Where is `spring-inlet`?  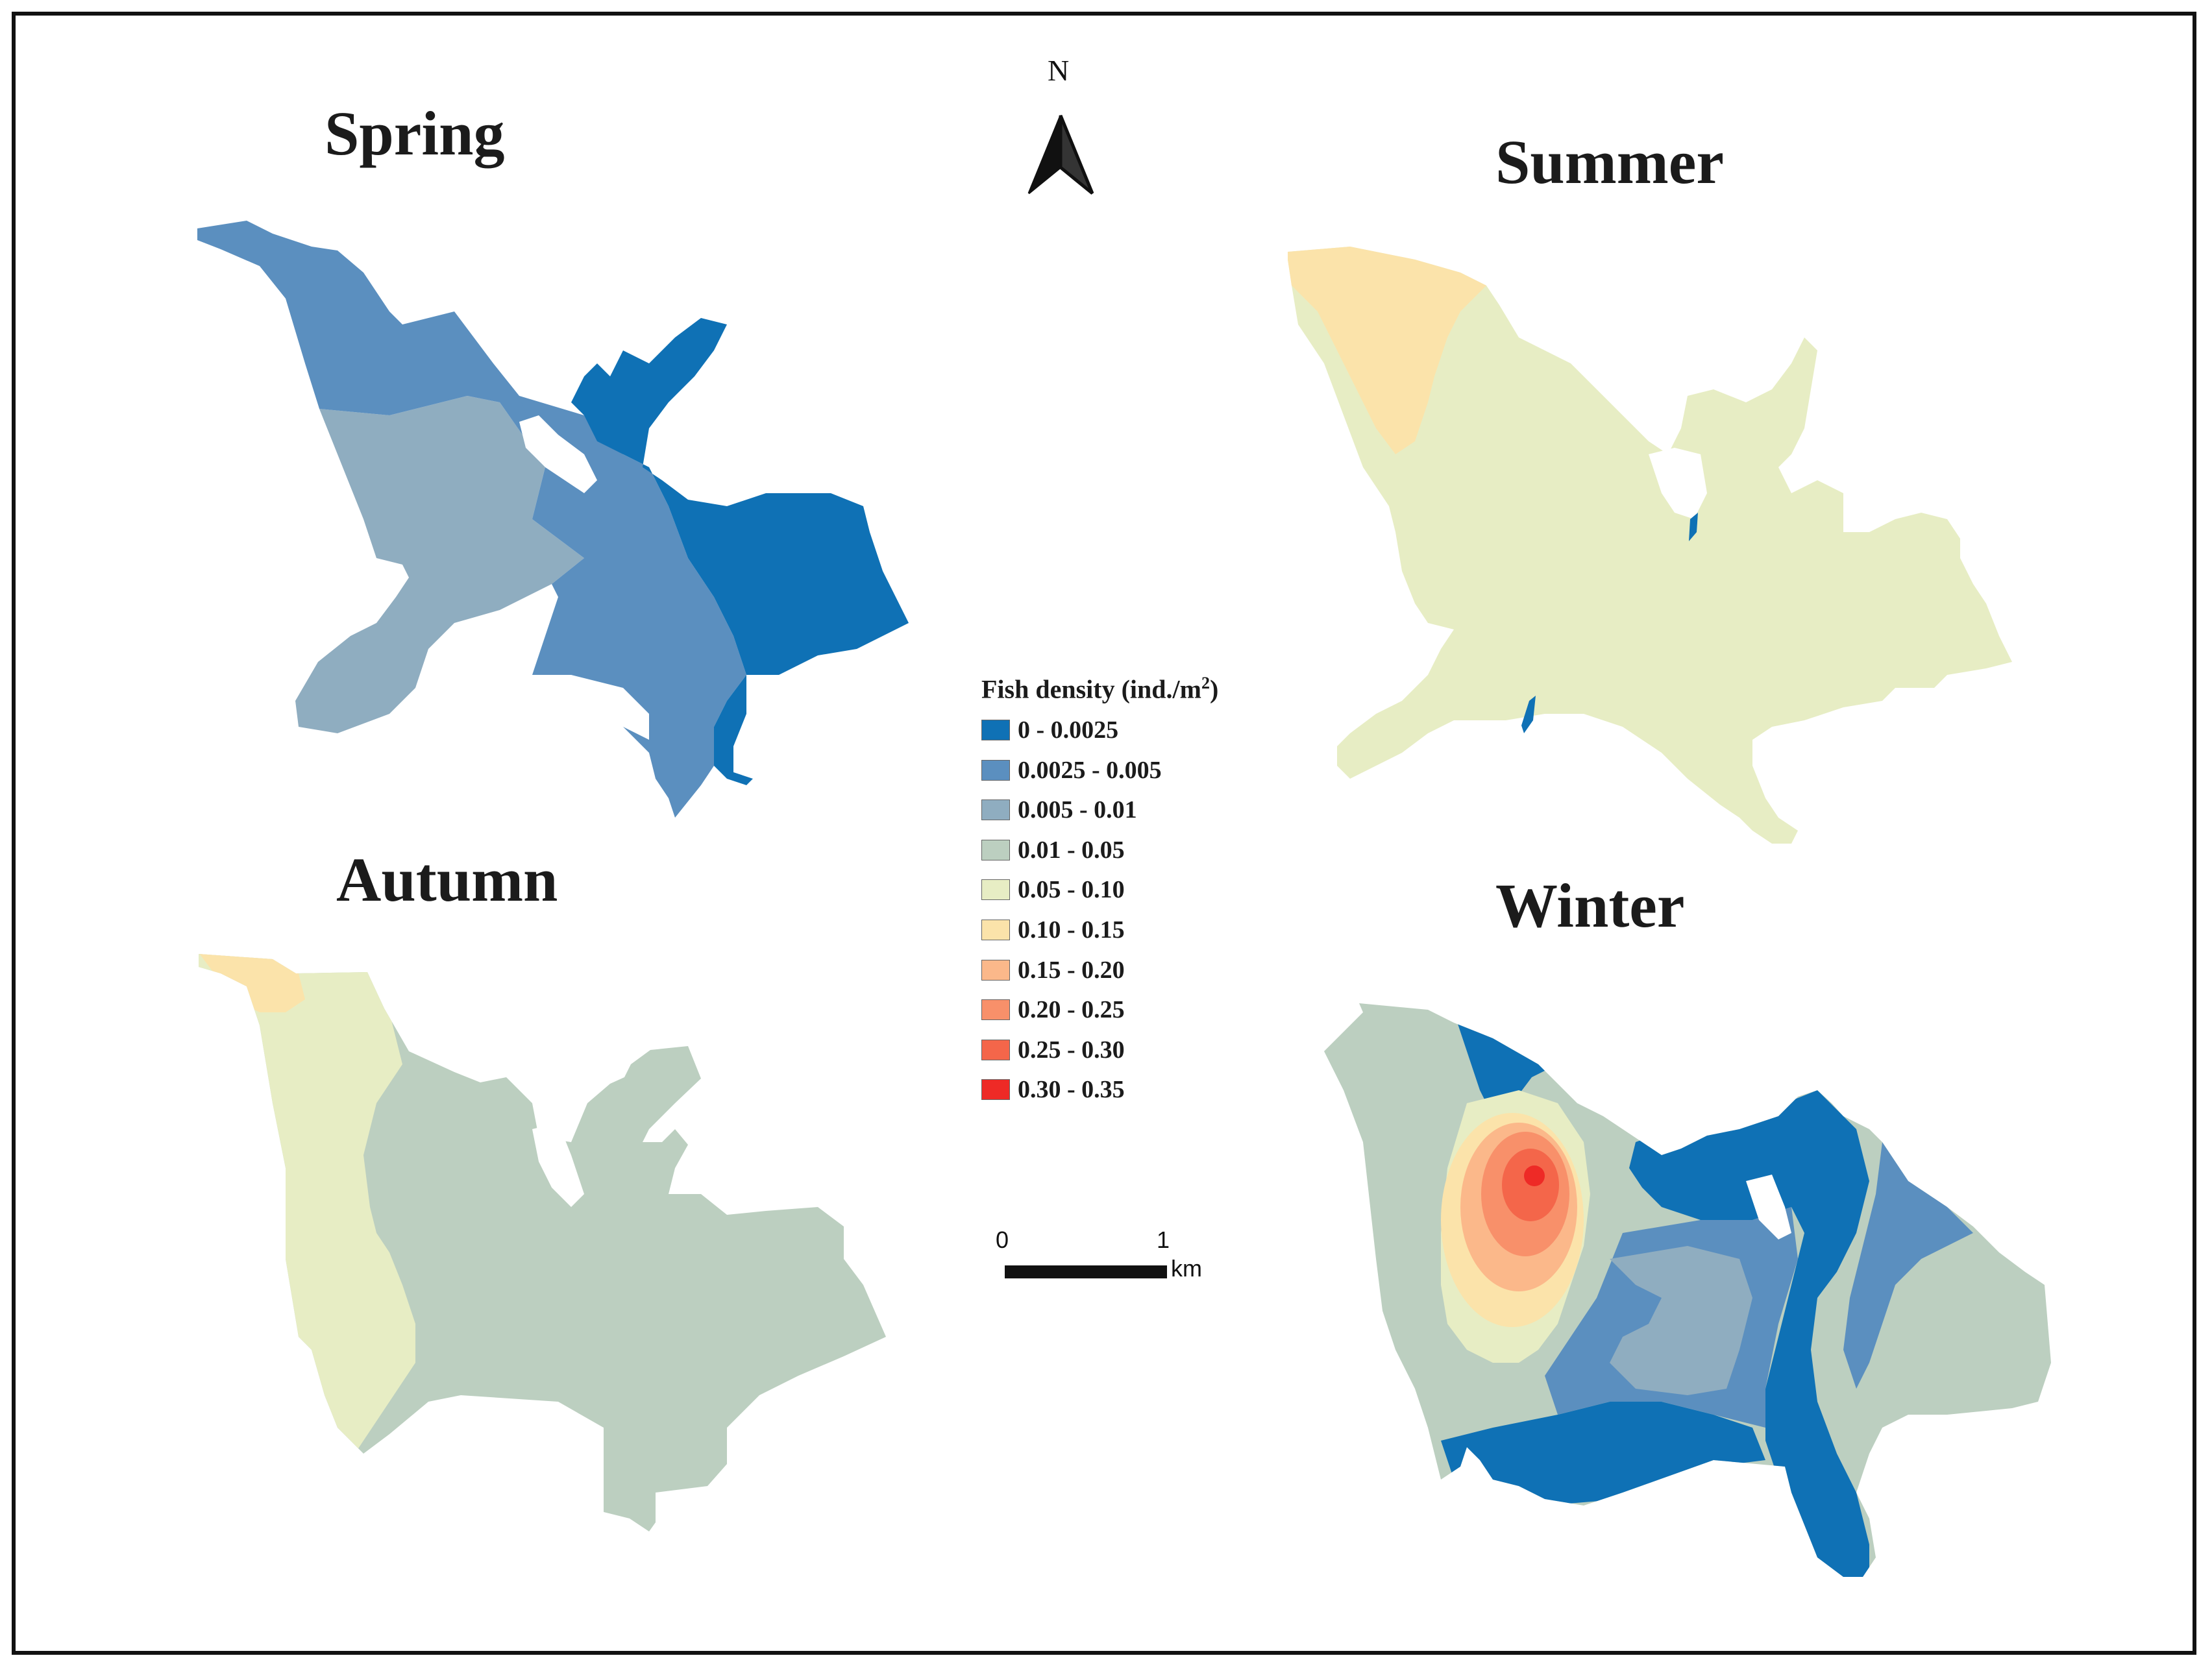 spring-inlet is located at coordinates (558, 454).